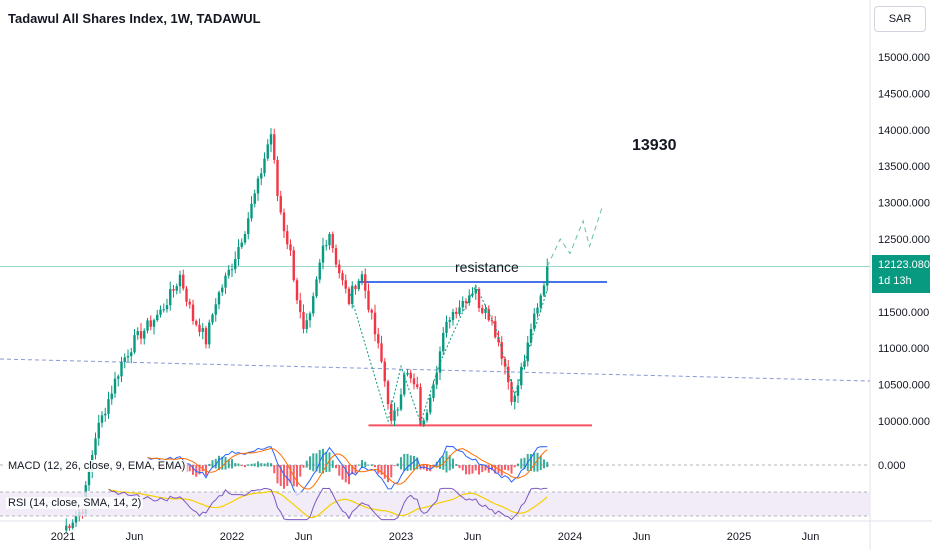  I want to click on time-tick-label: 2023, so click(401, 537).